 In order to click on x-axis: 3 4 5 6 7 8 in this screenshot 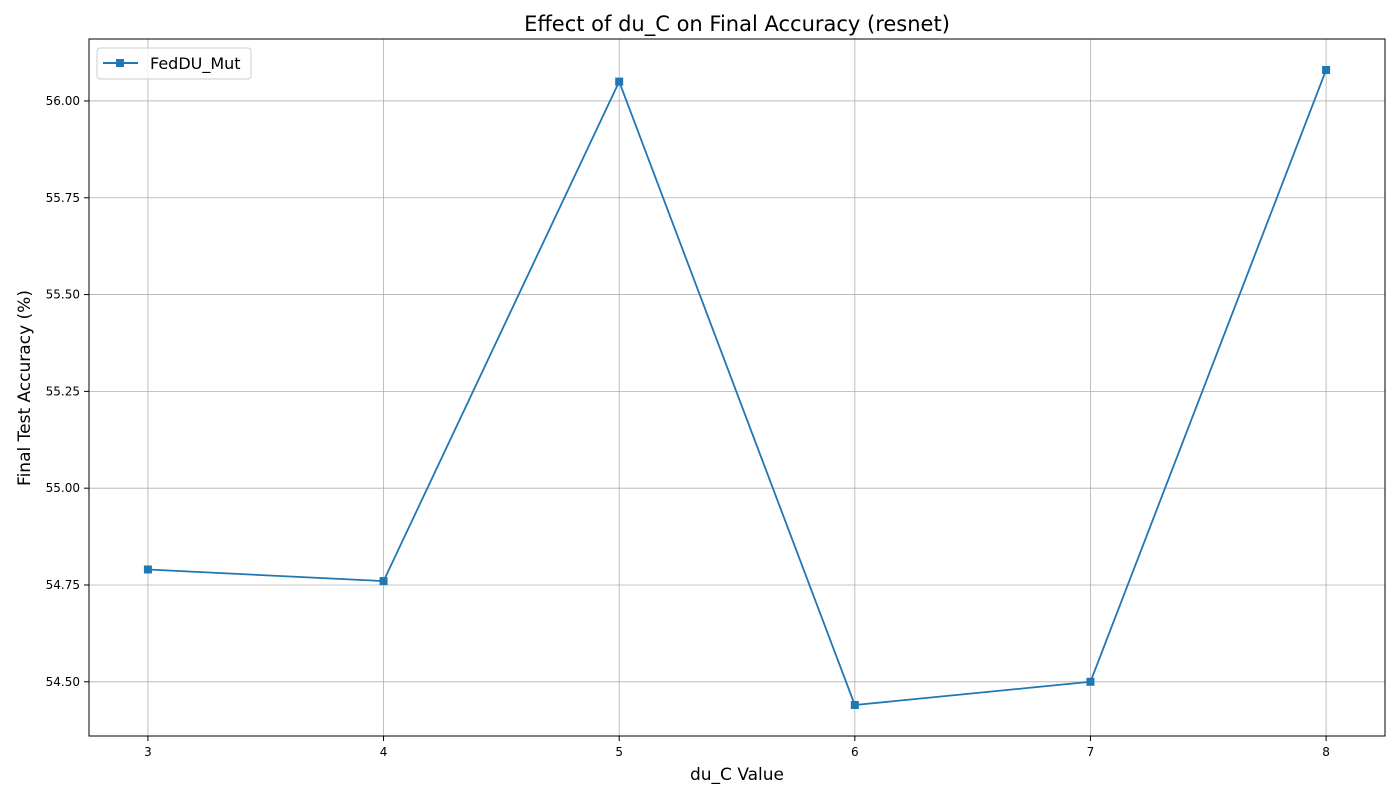, I will do `click(737, 747)`.